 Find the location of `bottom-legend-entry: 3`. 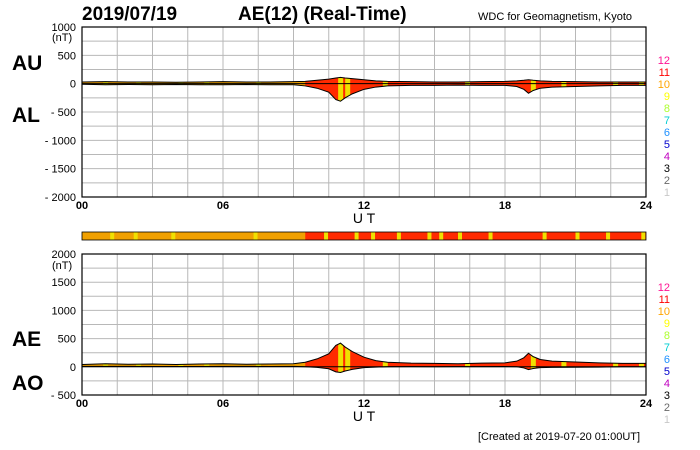

bottom-legend-entry: 3 is located at coordinates (667, 396).